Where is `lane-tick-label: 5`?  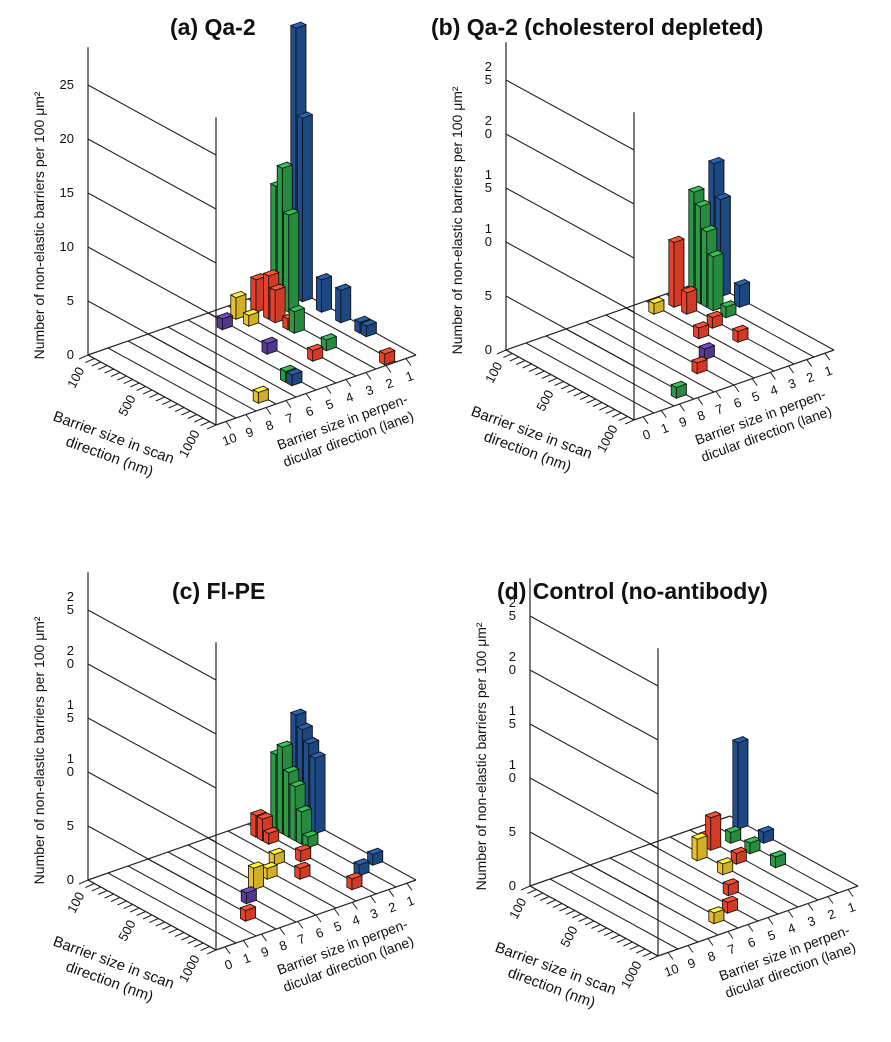
lane-tick-label: 5 is located at coordinates (329, 404).